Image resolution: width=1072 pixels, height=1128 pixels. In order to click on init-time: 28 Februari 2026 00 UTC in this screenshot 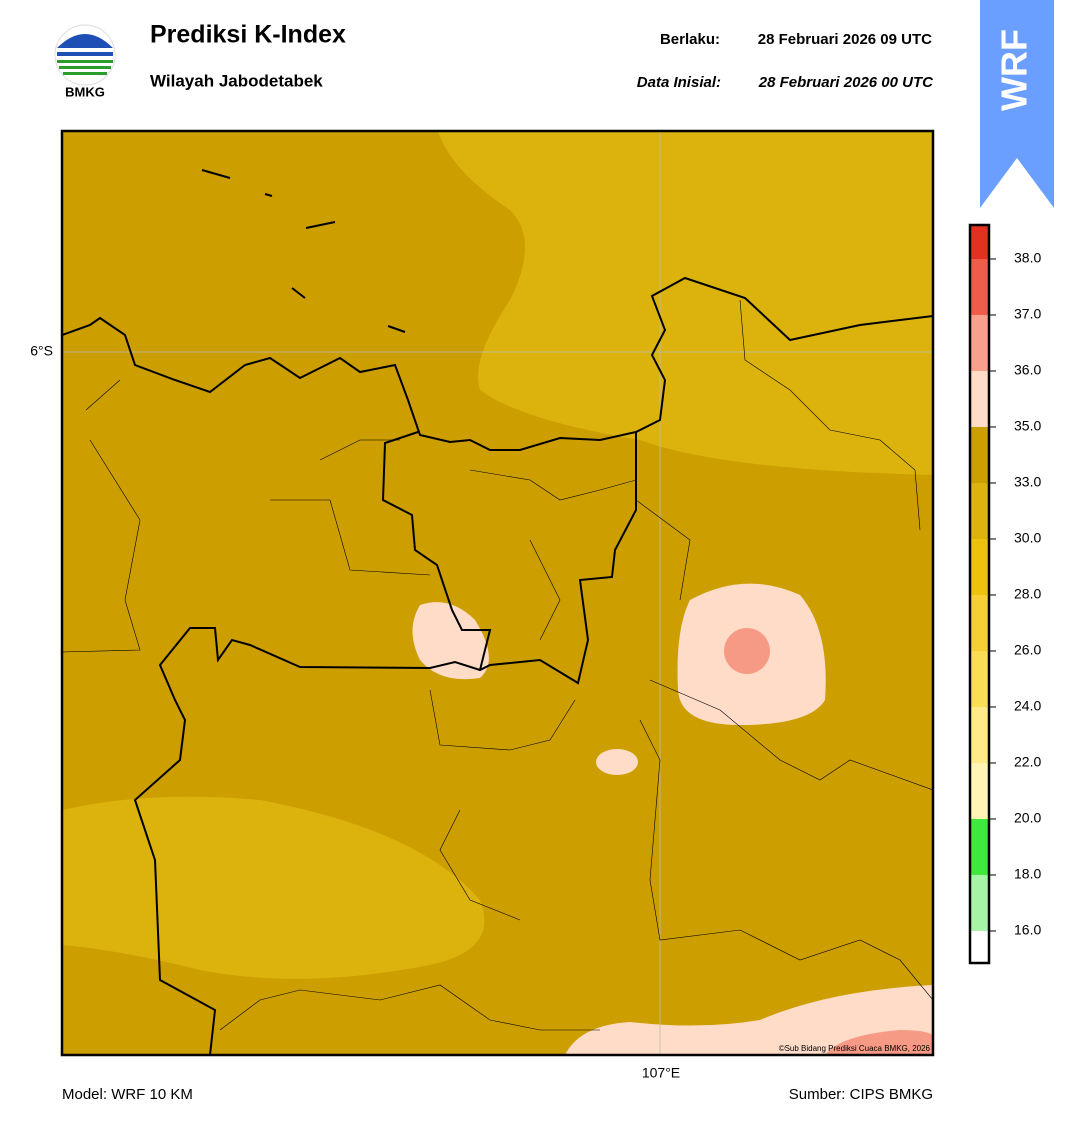, I will do `click(846, 82)`.